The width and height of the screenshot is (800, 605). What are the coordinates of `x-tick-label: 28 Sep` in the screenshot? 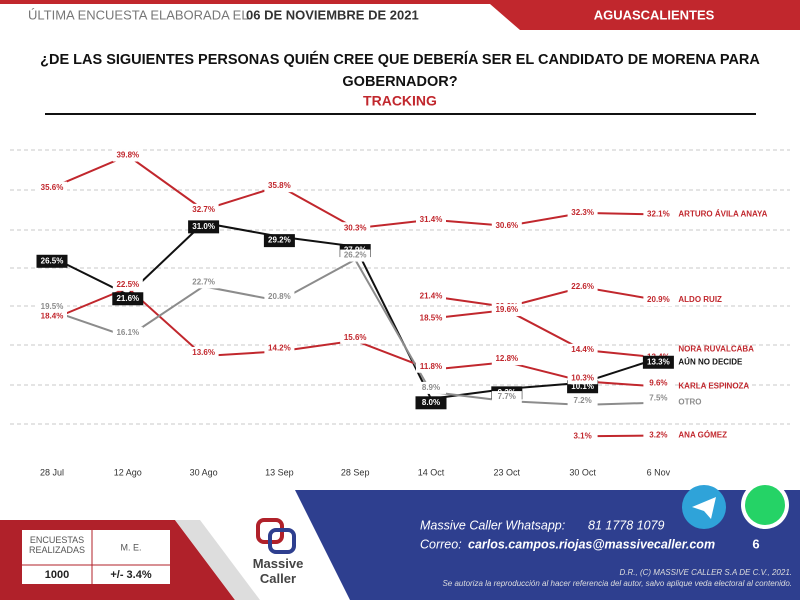 It's located at (355, 472).